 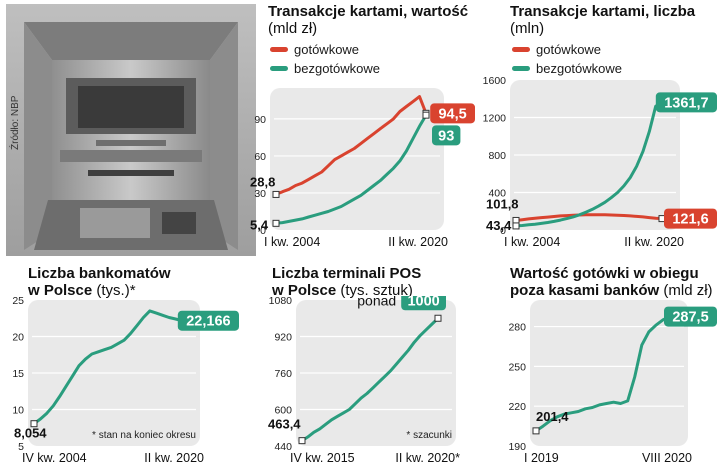 I want to click on p2-ytick-label: 10, so click(x=18, y=411).